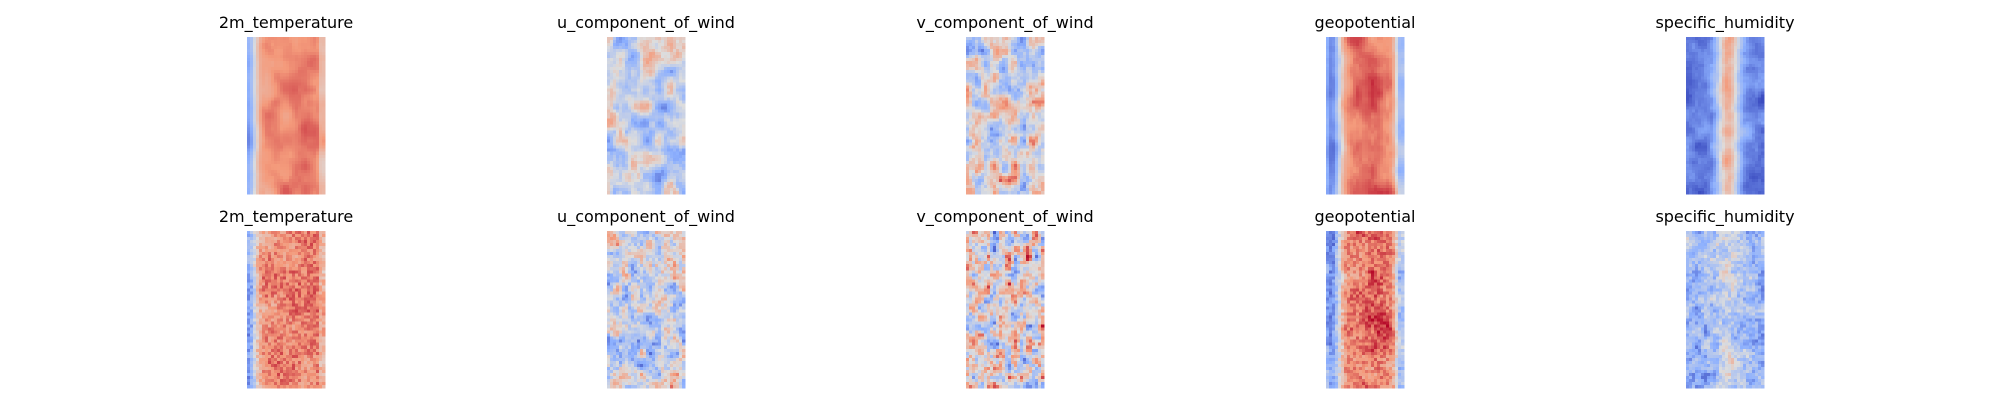 The image size is (2000, 400). Describe the element at coordinates (1365, 104) in the screenshot. I see `heatmap-panel-0-3: geopotential` at that location.